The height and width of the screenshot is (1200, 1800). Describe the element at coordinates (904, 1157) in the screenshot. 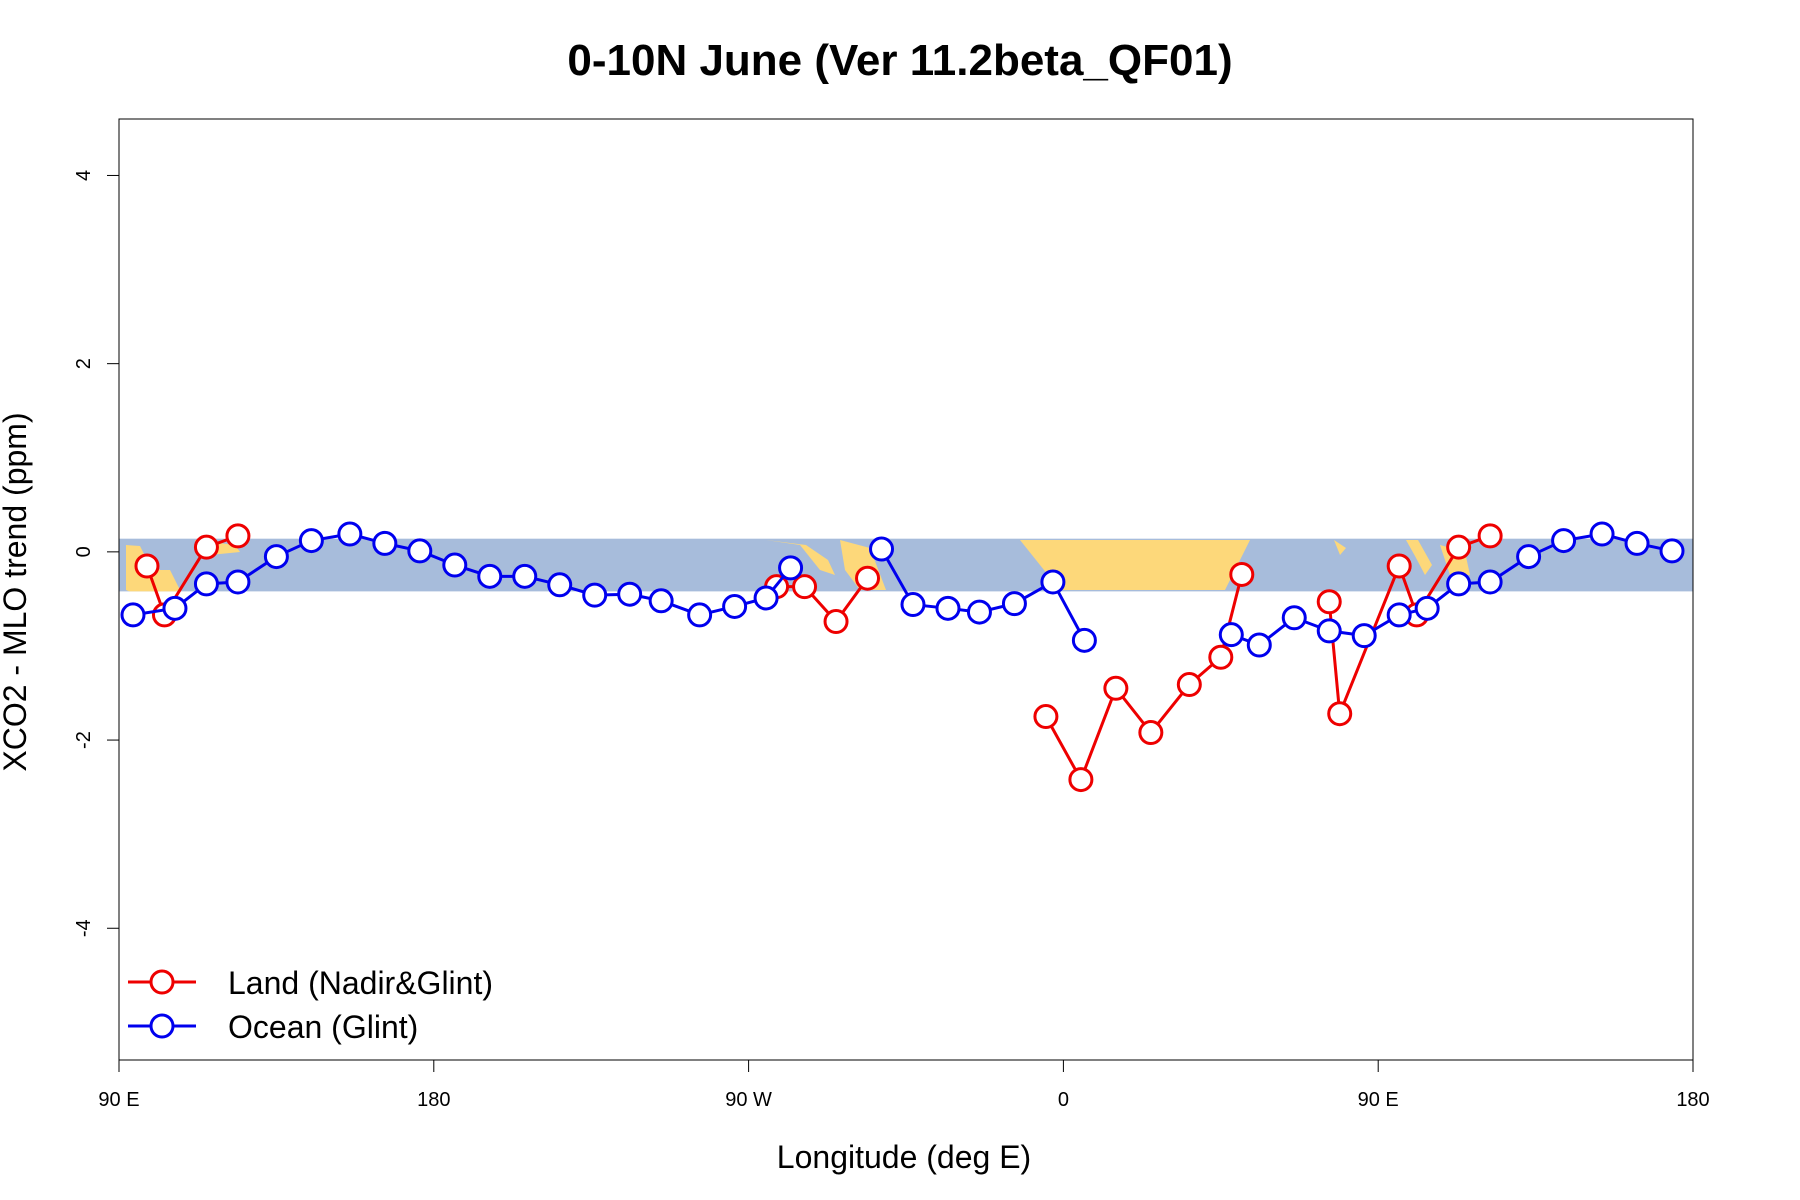

I see `x-axis-label: Longitude (deg E)` at that location.